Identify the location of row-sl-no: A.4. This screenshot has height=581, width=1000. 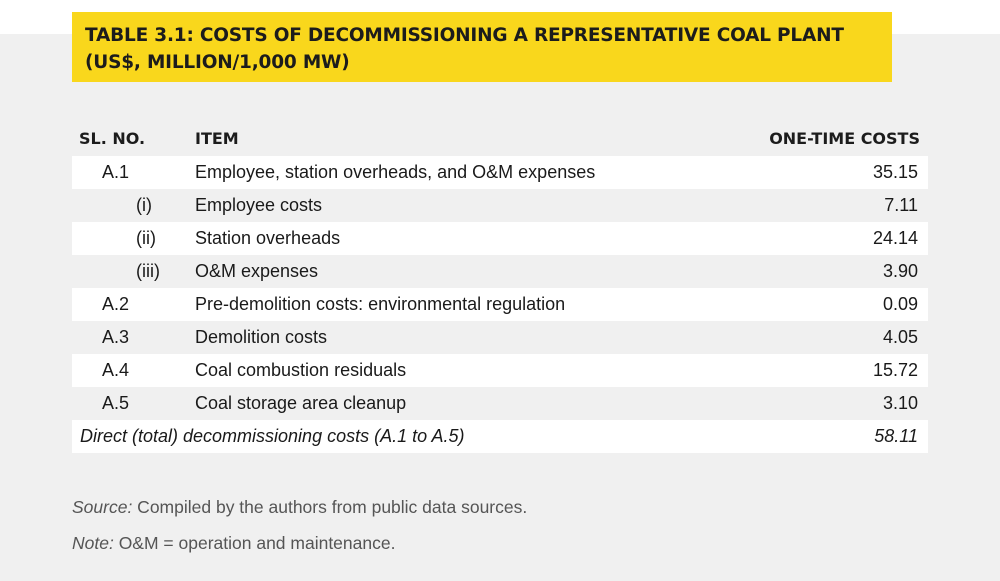
(116, 370).